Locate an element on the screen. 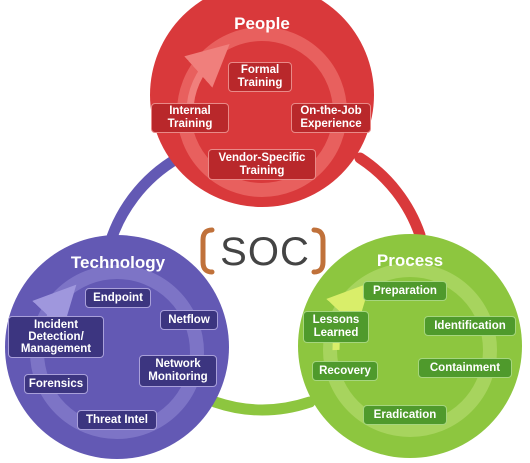  technology-item-incident-detection-management: Incident Detection/ Management is located at coordinates (56, 337).